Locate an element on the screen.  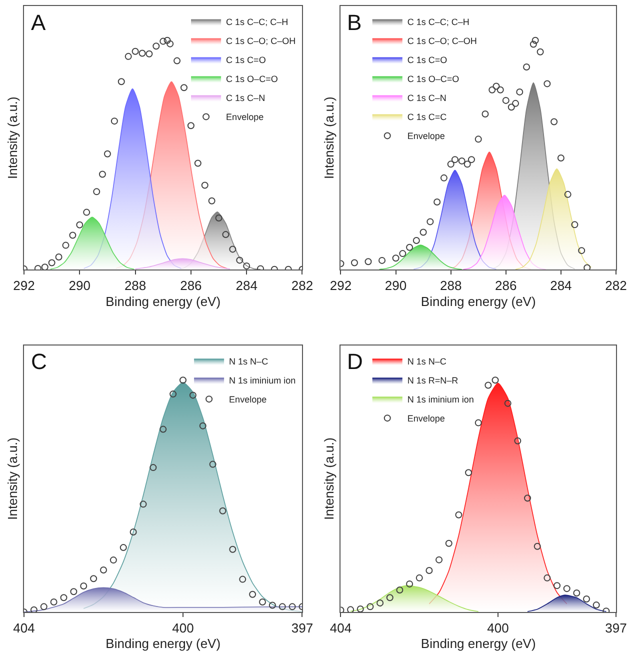
x-tick-label: 286 is located at coordinates (191, 286).